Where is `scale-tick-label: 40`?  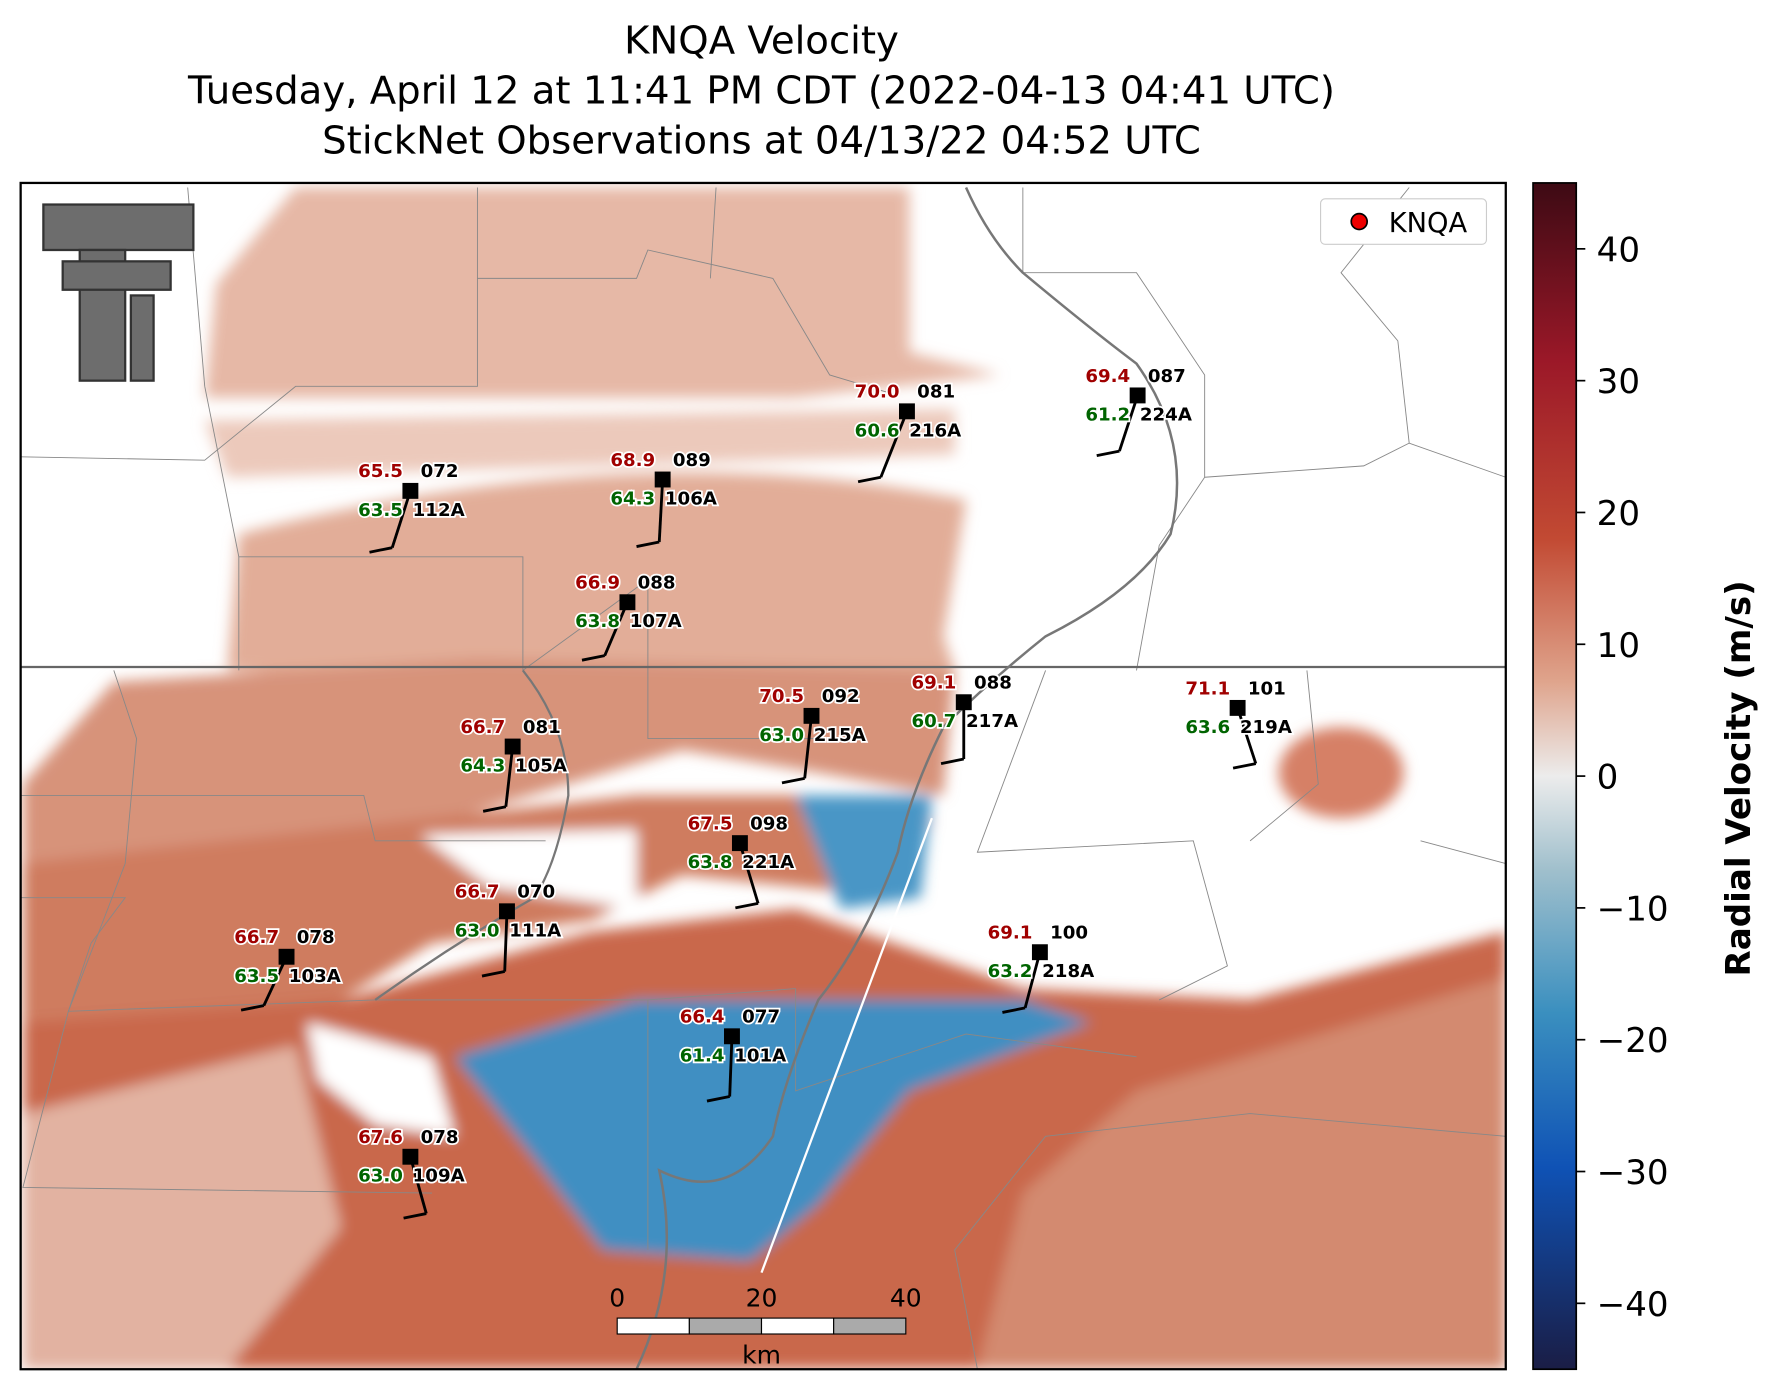 scale-tick-label: 40 is located at coordinates (906, 1298).